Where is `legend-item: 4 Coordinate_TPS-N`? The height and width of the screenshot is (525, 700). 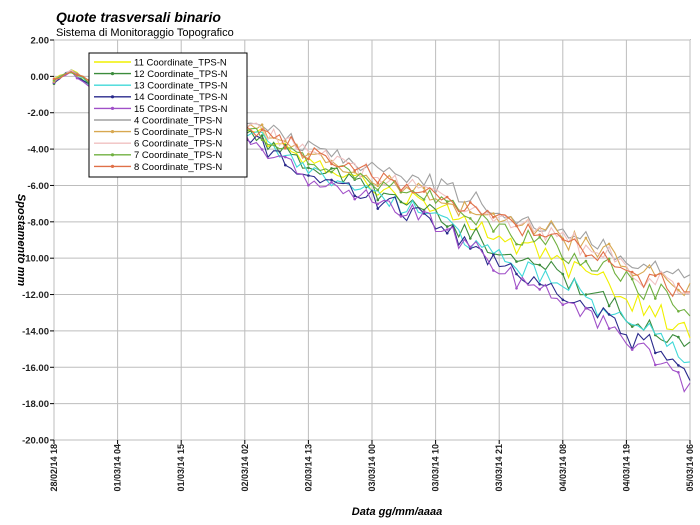 legend-item: 4 Coordinate_TPS-N is located at coordinates (158, 120).